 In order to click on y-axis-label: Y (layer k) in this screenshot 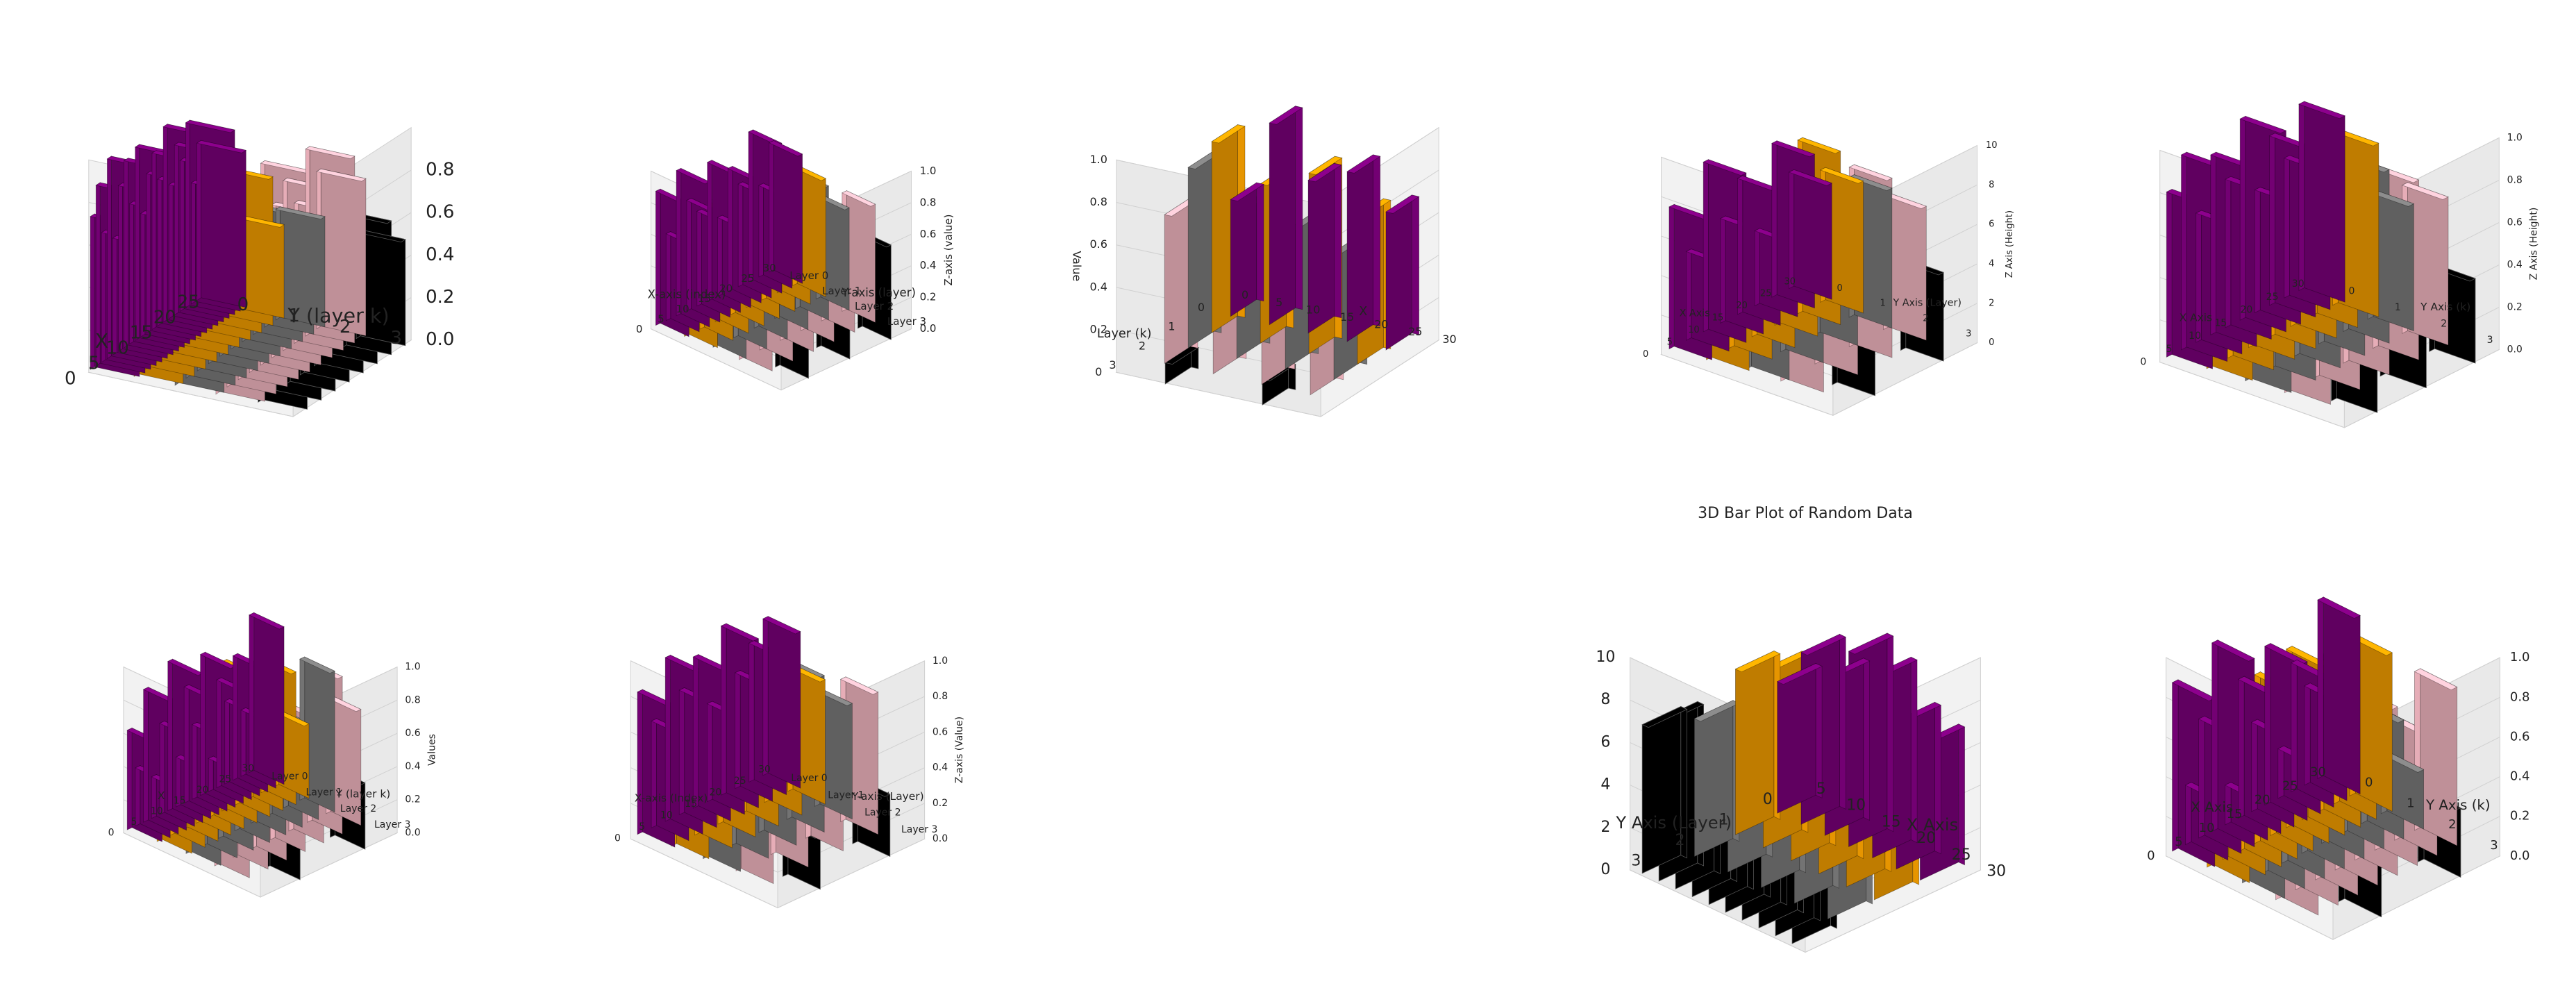, I will do `click(338, 315)`.